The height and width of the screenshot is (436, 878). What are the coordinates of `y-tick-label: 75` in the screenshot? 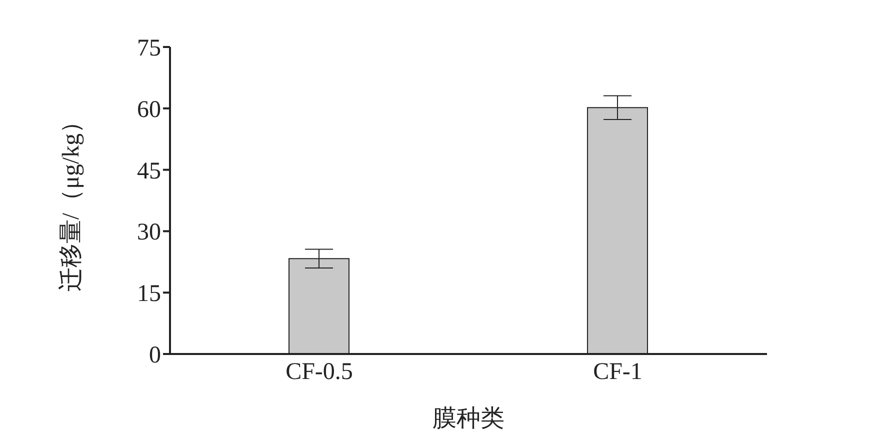 It's located at (149, 49).